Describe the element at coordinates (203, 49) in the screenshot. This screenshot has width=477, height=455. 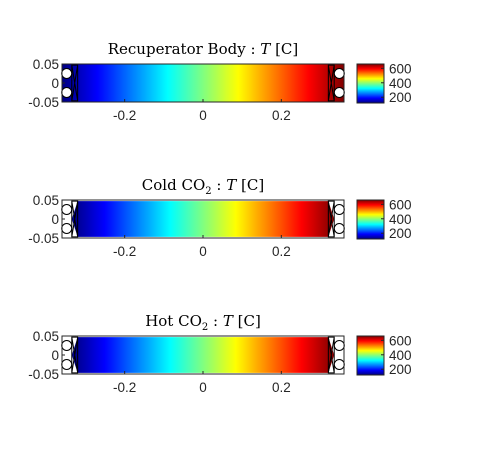
I see `panel-title: Recuperator Body : T [C]` at that location.